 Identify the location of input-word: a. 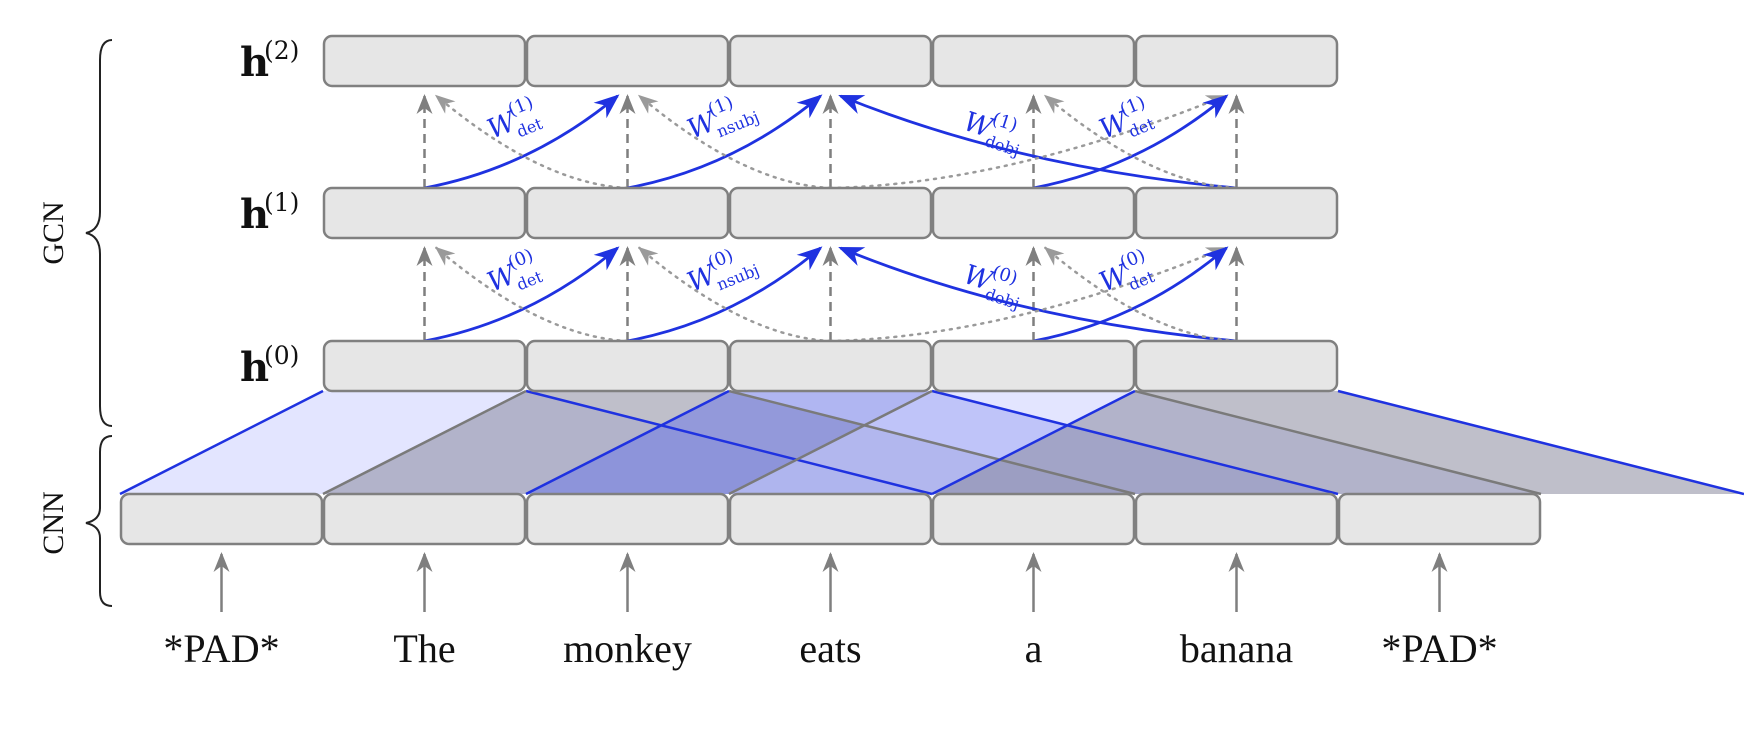
(1034, 648).